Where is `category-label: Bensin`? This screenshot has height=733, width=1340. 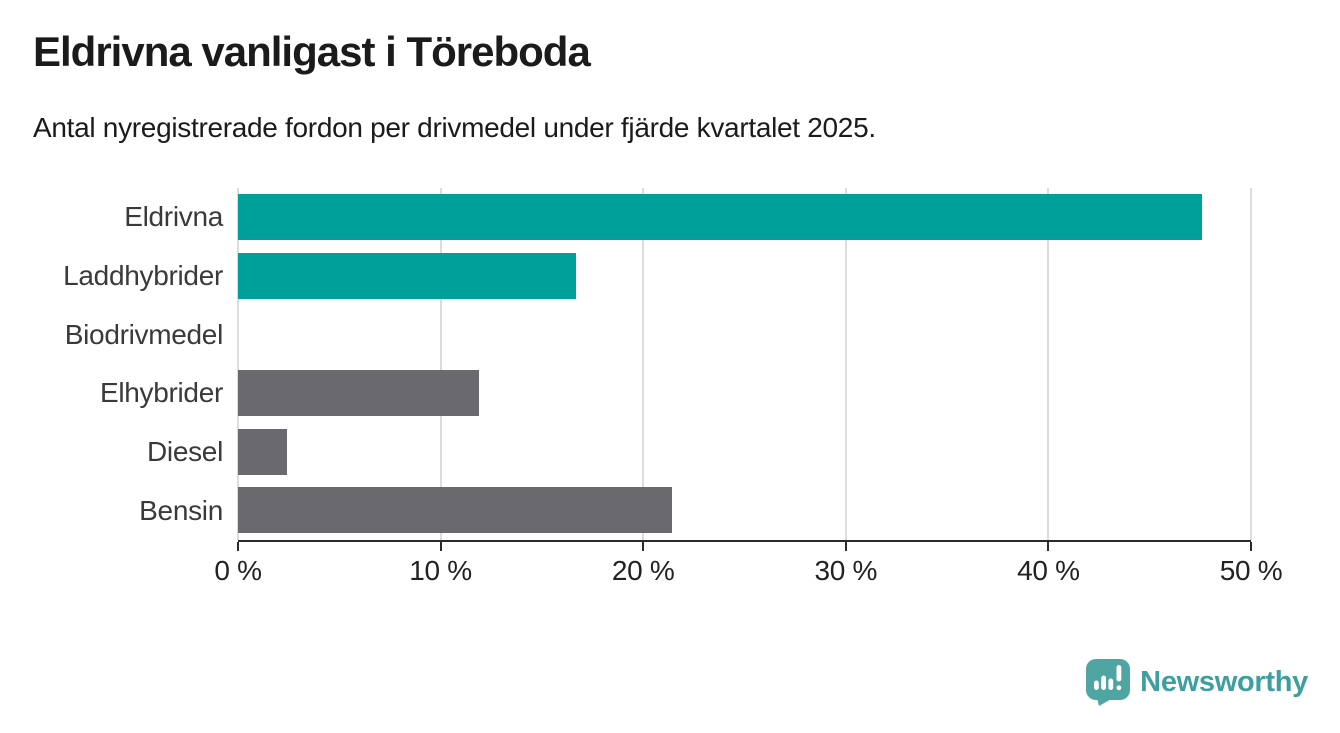
category-label: Bensin is located at coordinates (181, 510).